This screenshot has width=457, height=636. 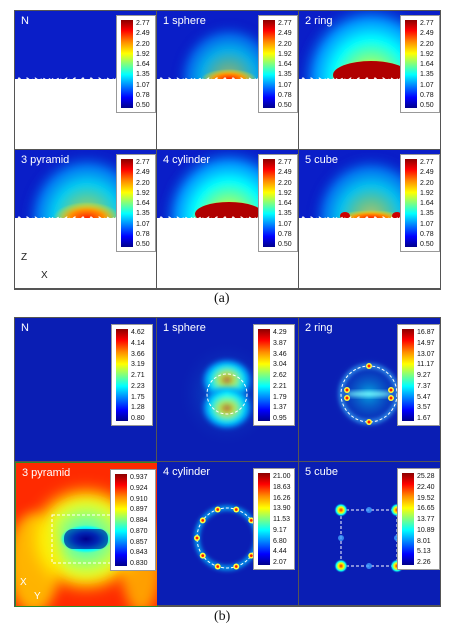 What do you see at coordinates (187, 160) in the screenshot?
I see `panel-title: 4 cylinder` at bounding box center [187, 160].